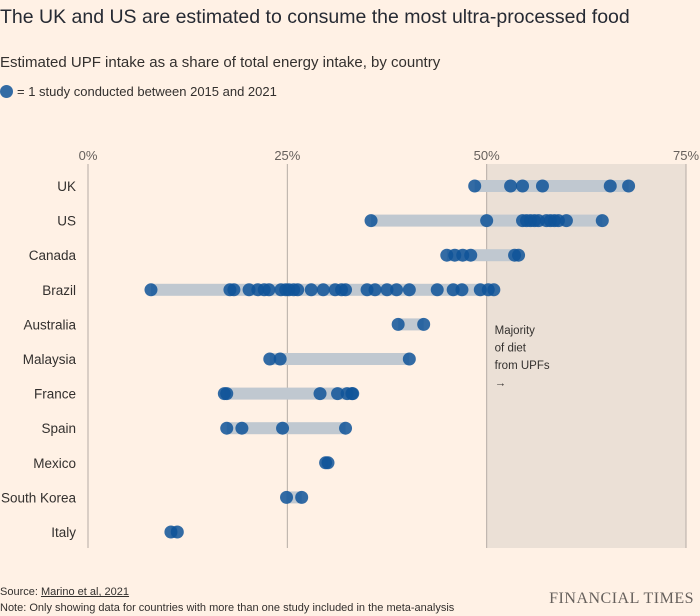 Image resolution: width=700 pixels, height=616 pixels. Describe the element at coordinates (49, 324) in the screenshot. I see `country-label: Australia` at that location.